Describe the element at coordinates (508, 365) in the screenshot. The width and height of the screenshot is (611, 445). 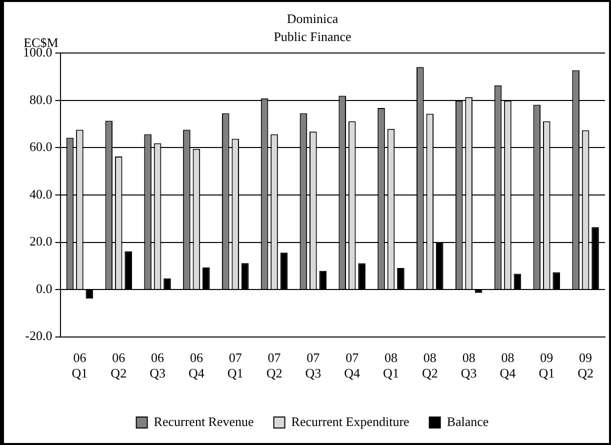
I see `x-tick-label: 08 Q4` at that location.